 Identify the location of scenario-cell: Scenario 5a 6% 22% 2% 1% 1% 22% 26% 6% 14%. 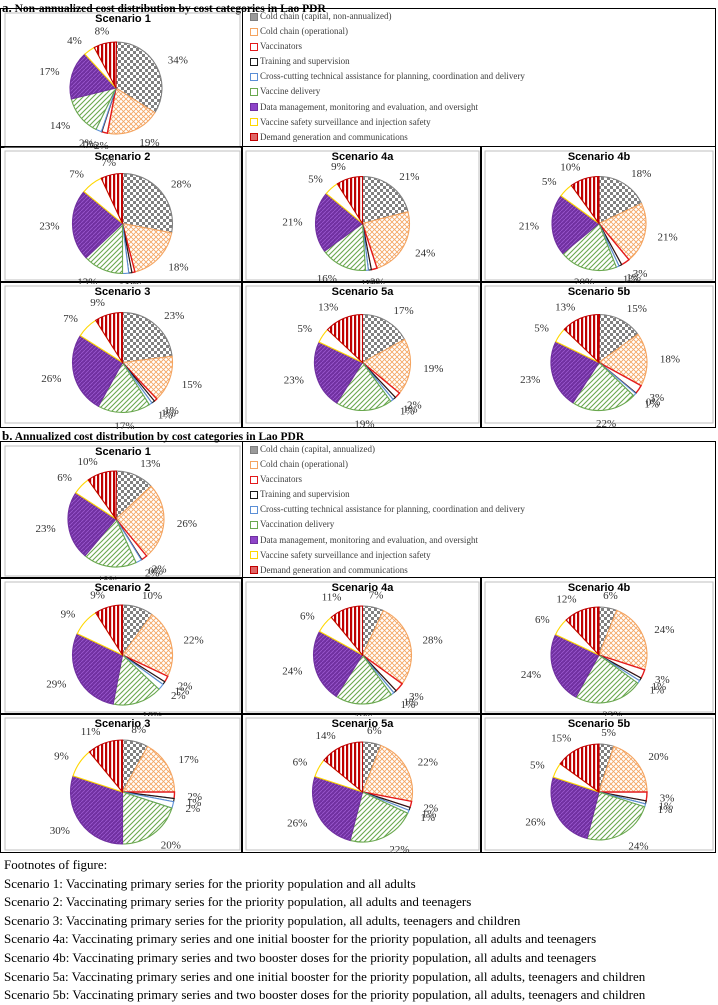
(361, 783).